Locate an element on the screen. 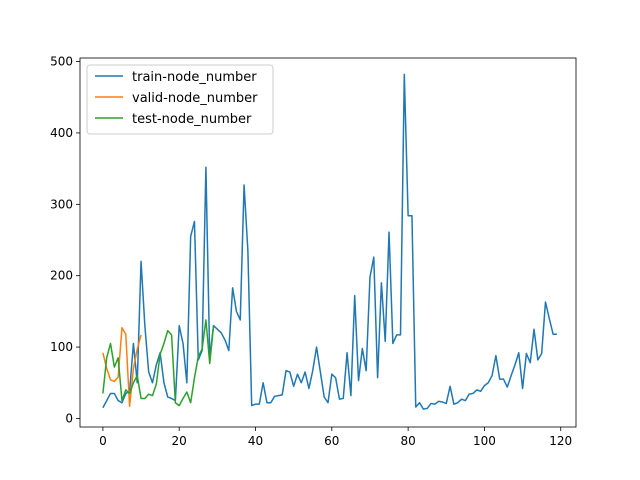  x-tick-label: 40 is located at coordinates (255, 441).